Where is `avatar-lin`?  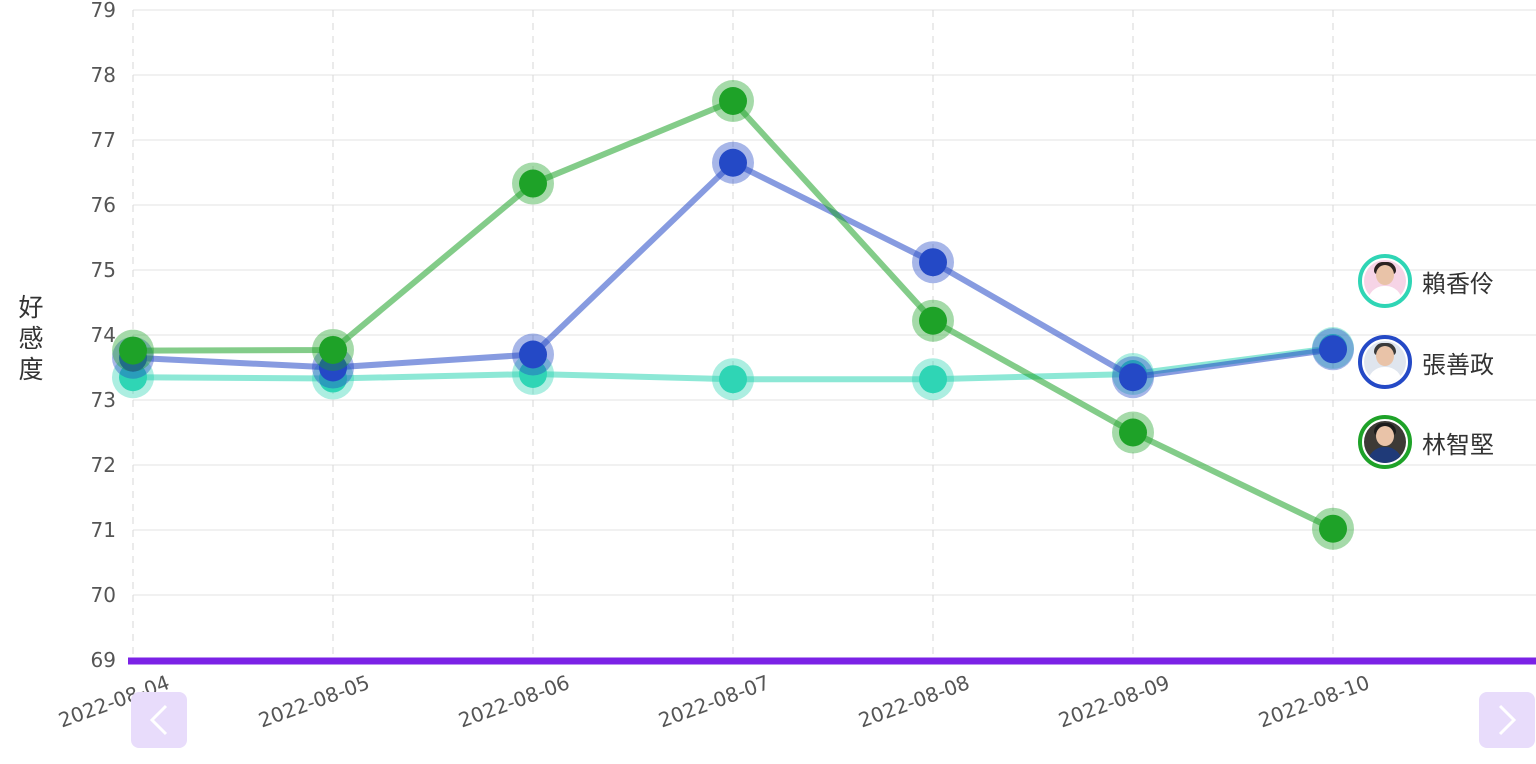
avatar-lin is located at coordinates (1385, 442).